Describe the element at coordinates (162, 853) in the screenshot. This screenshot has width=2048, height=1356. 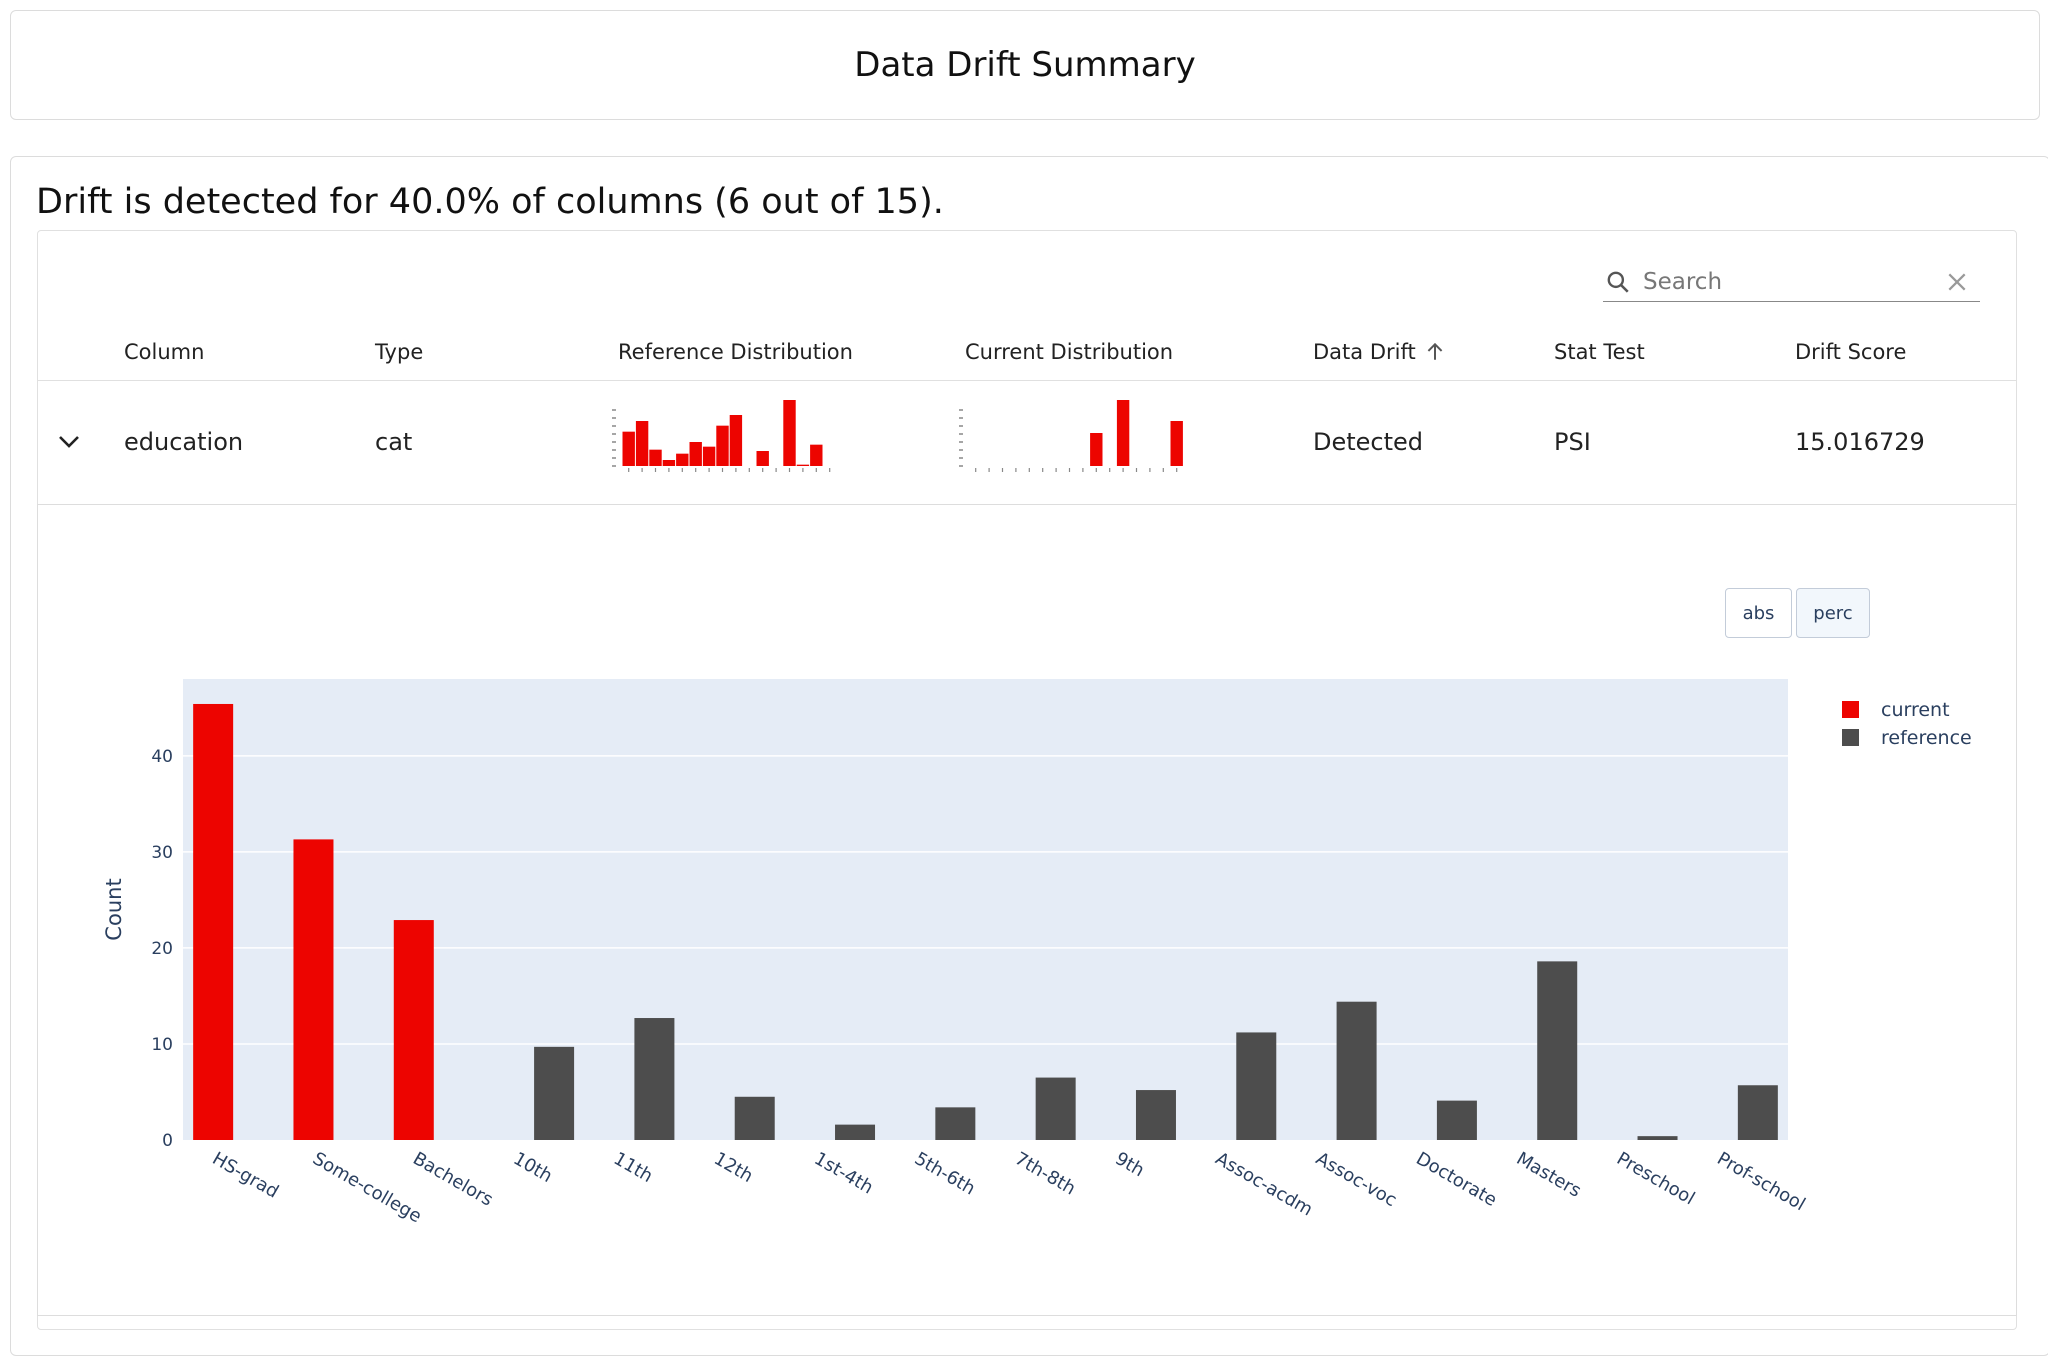
I see `y-tick-label: 30` at that location.